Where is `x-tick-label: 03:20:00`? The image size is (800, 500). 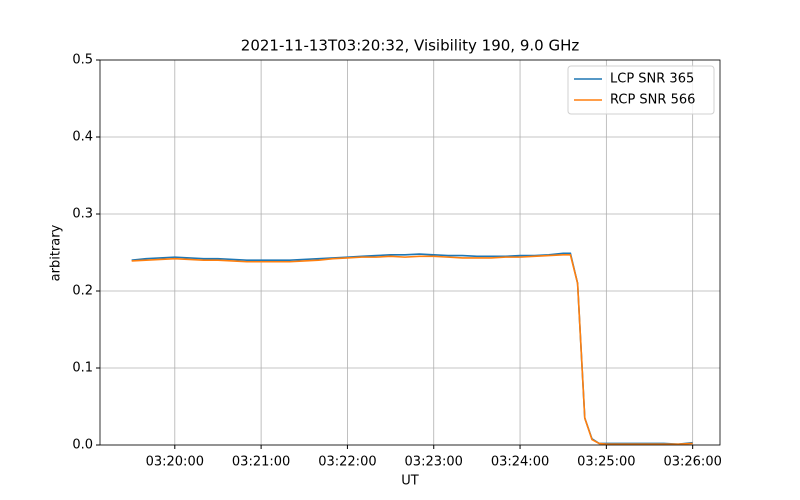
x-tick-label: 03:20:00 is located at coordinates (175, 462).